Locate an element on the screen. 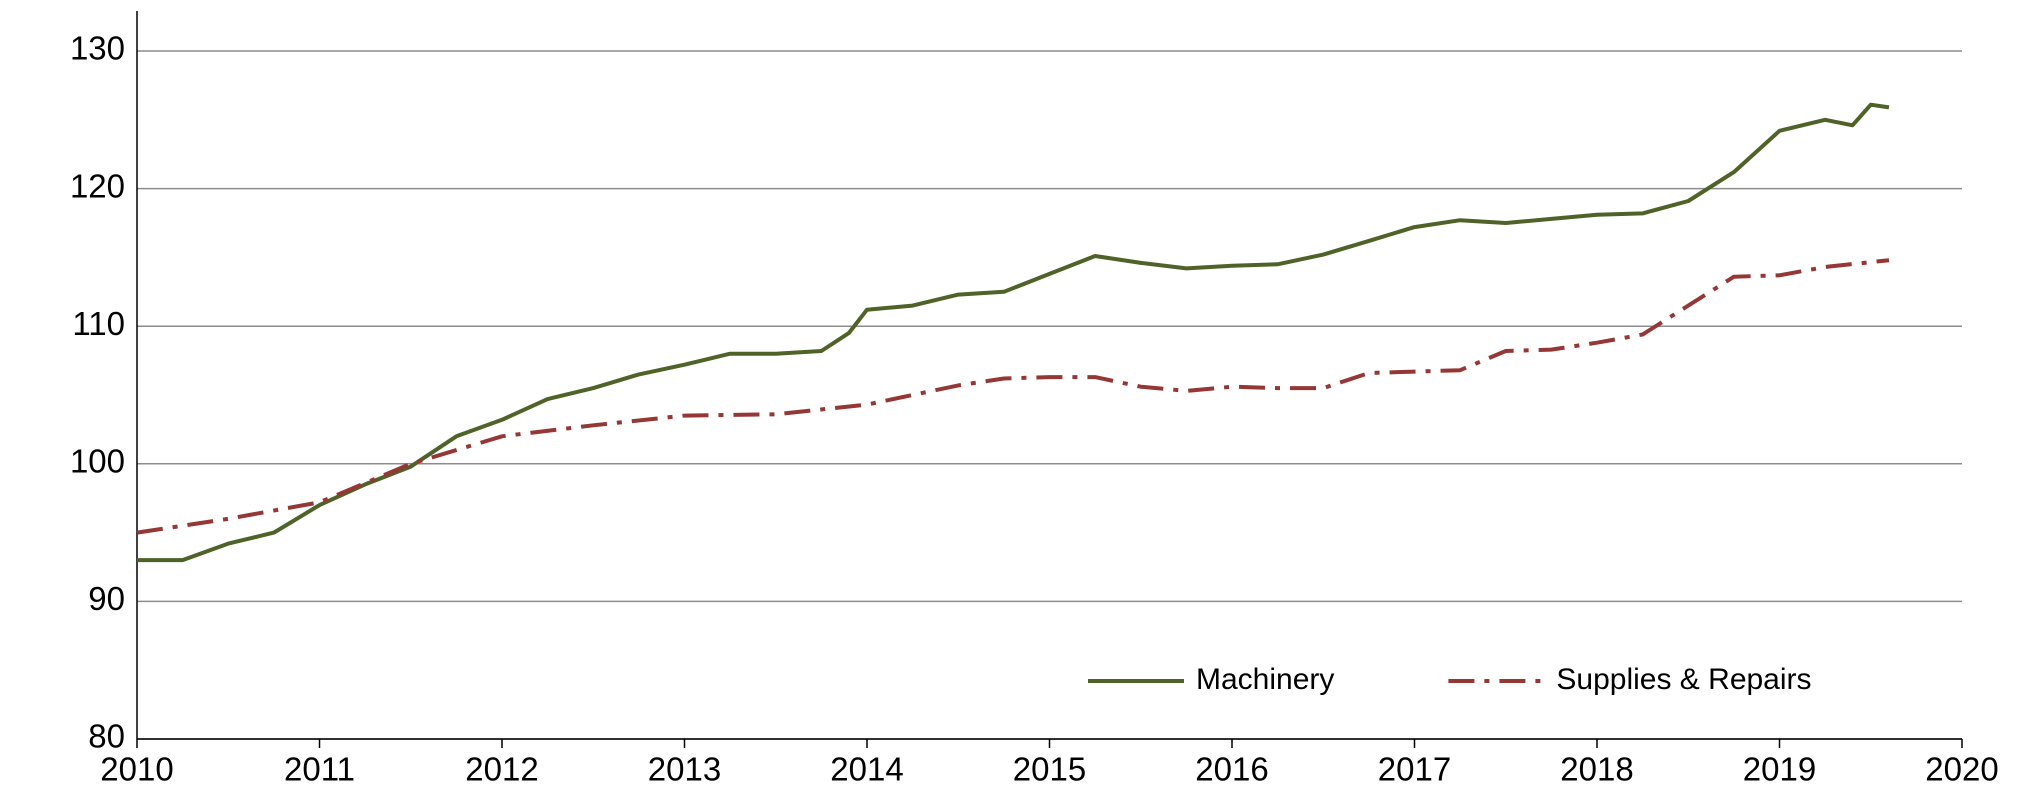 This screenshot has height=806, width=2043. x-tick-label: 2012 is located at coordinates (501, 769).